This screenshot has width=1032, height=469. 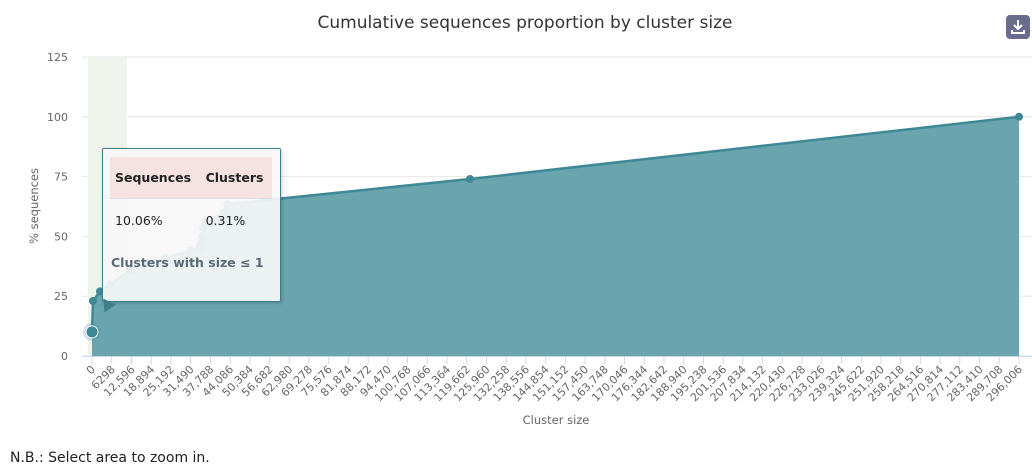 I want to click on download-button, so click(x=1018, y=27).